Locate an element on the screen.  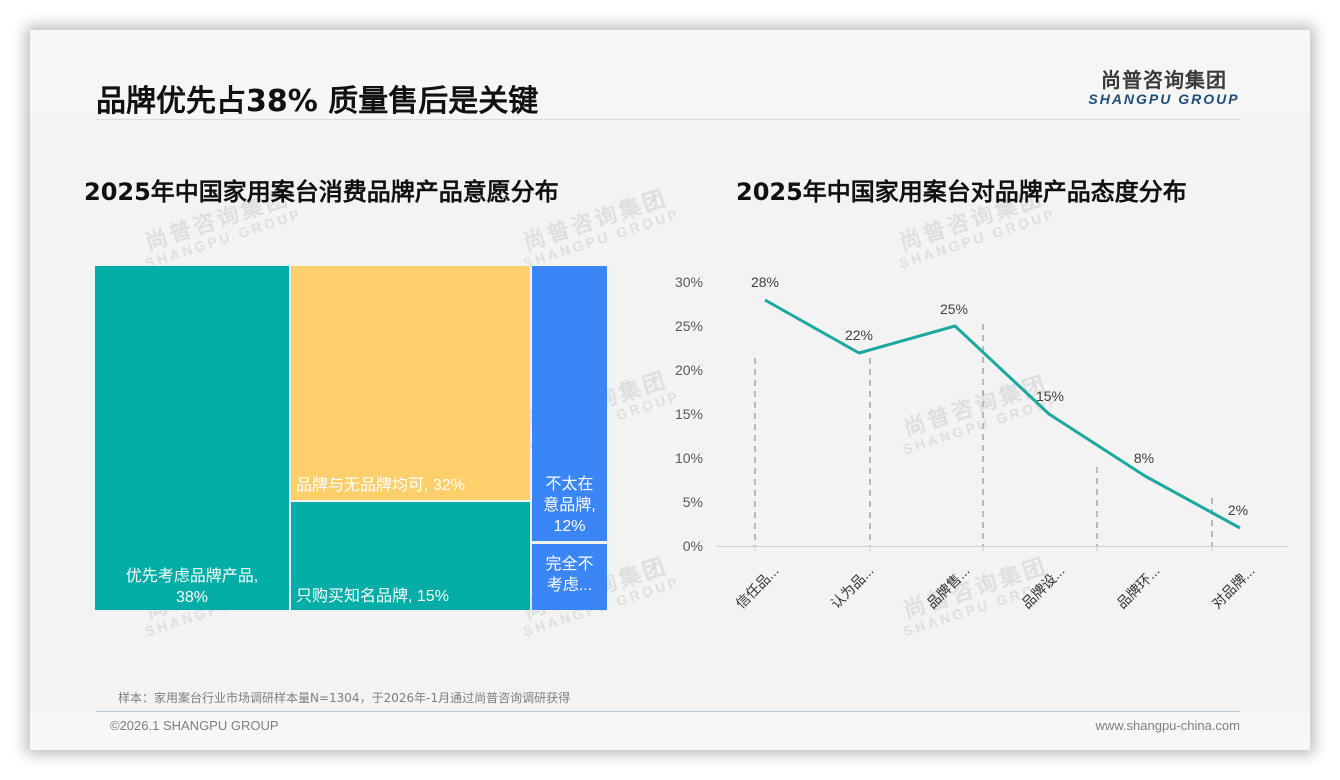
treemap-title: 2025年中国家用案台消费品牌产品意愿分布 is located at coordinates (321, 192).